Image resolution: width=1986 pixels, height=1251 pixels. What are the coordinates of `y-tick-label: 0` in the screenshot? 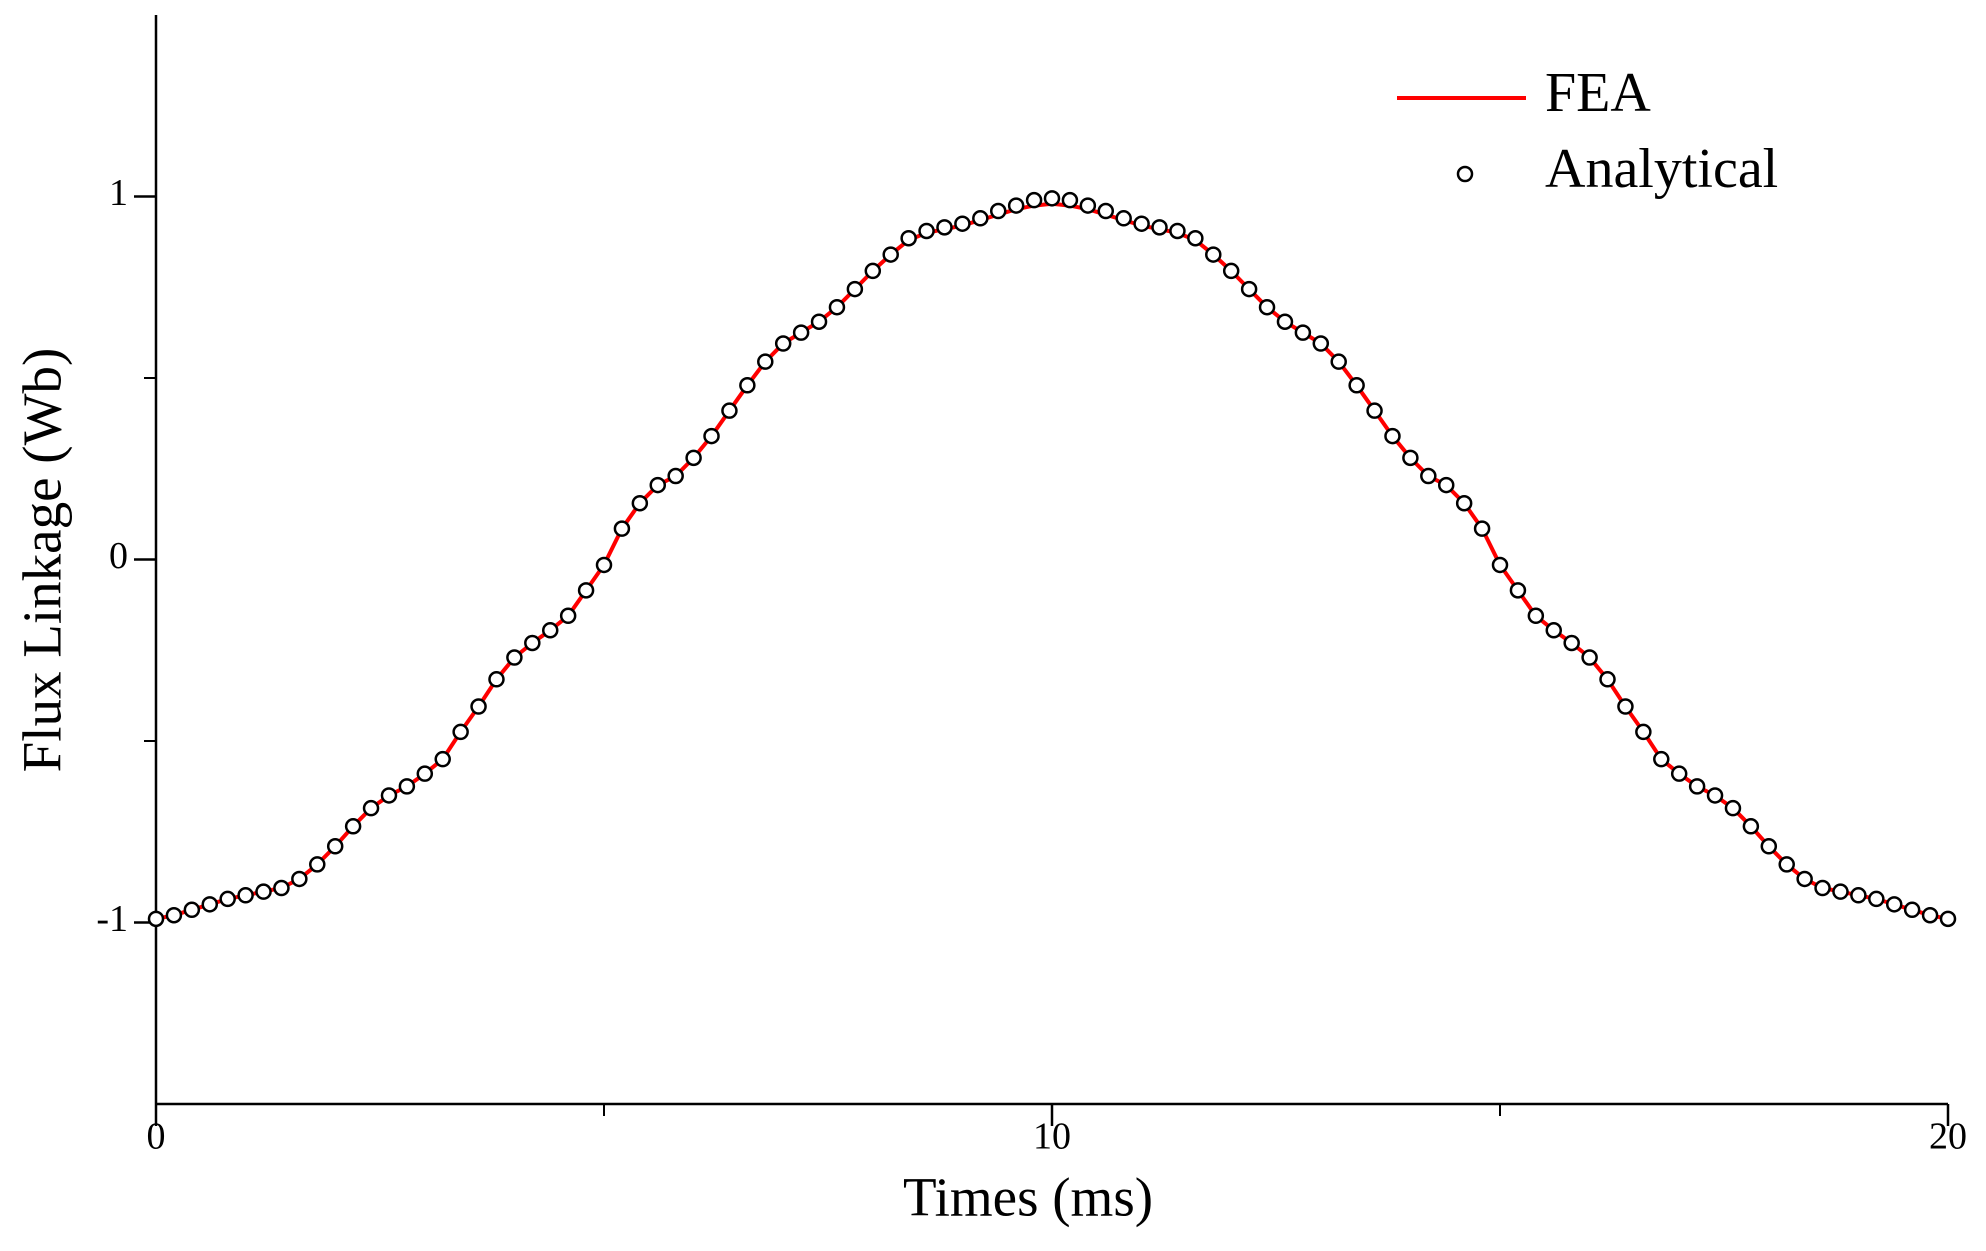 It's located at (118, 556).